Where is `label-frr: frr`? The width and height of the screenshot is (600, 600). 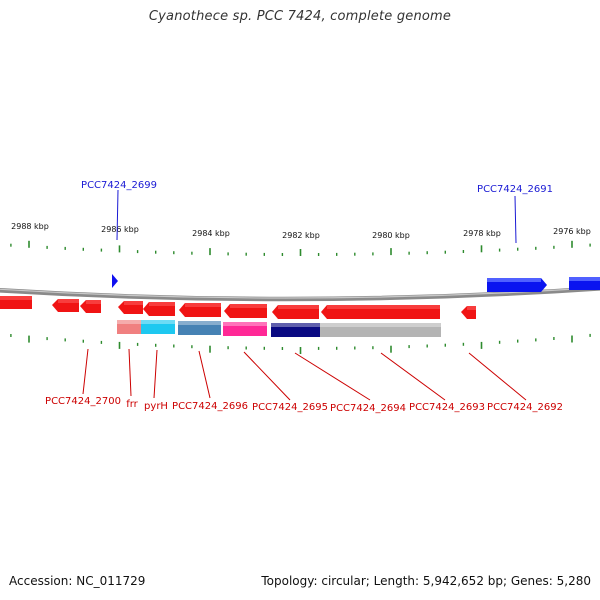 label-frr: frr is located at coordinates (132, 404).